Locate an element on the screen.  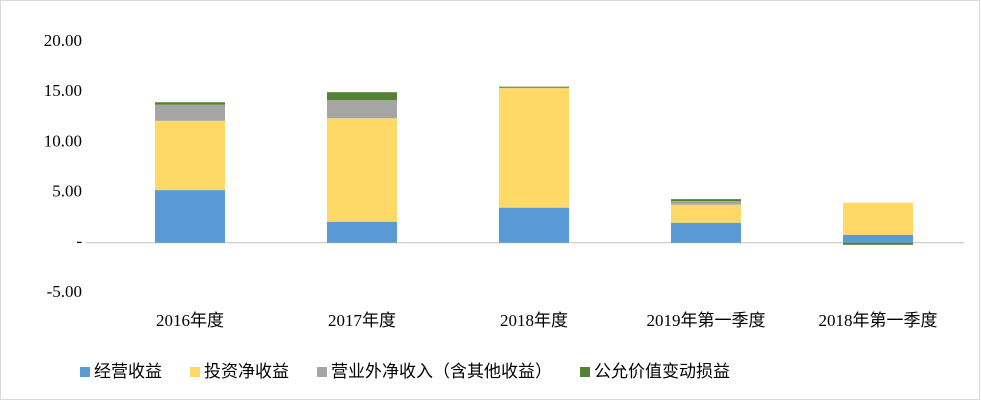
x-tick-label: 2018年度 is located at coordinates (534, 320).